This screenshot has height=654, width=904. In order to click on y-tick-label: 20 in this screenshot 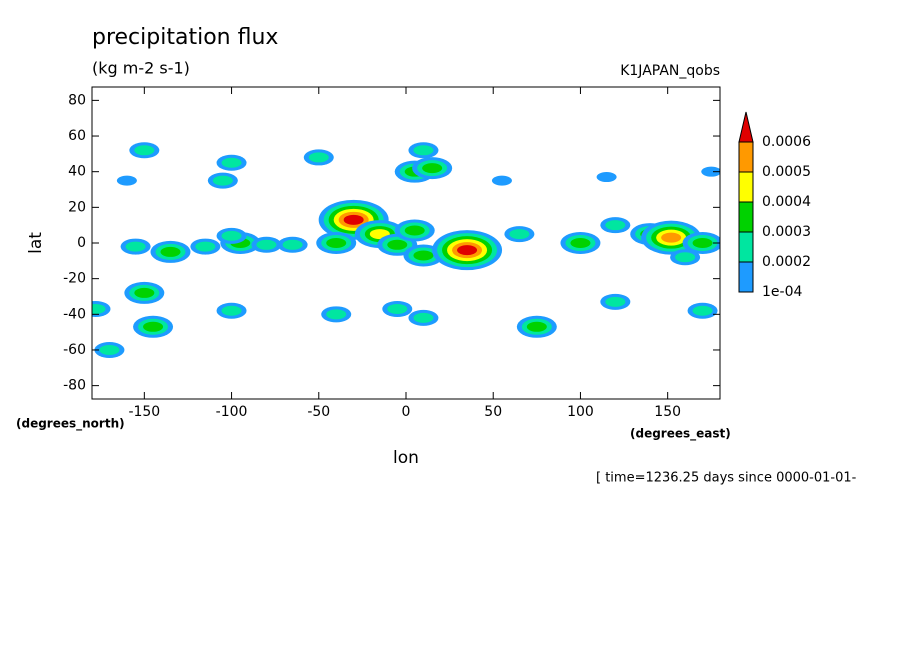, I will do `click(77, 207)`.